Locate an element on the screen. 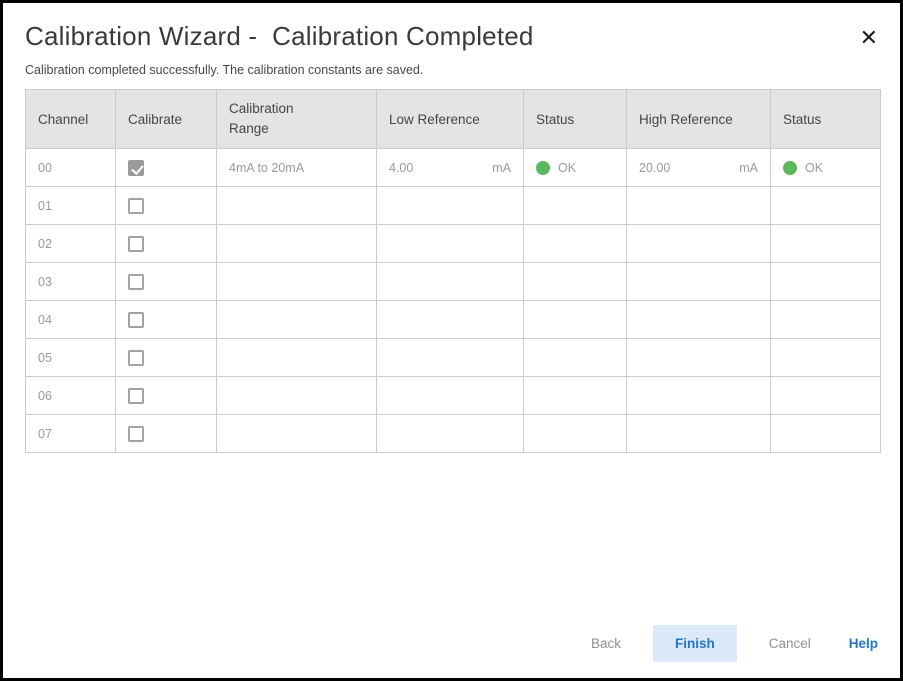 This screenshot has width=903, height=681. low-status-cell: OK is located at coordinates (575, 167).